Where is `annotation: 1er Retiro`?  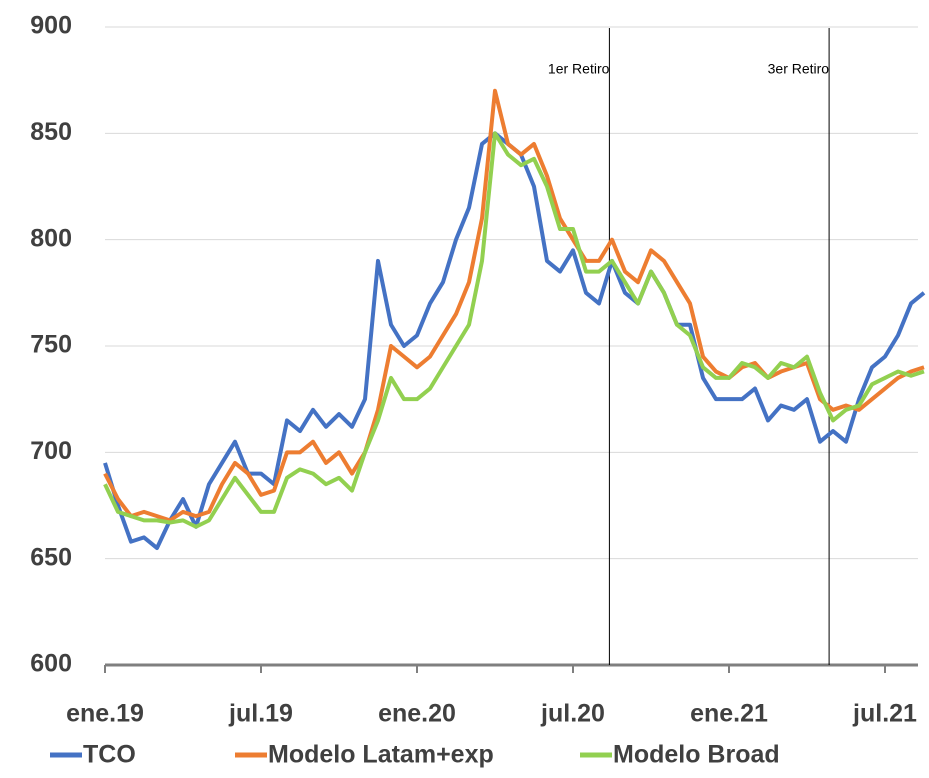
annotation: 1er Retiro is located at coordinates (579, 69).